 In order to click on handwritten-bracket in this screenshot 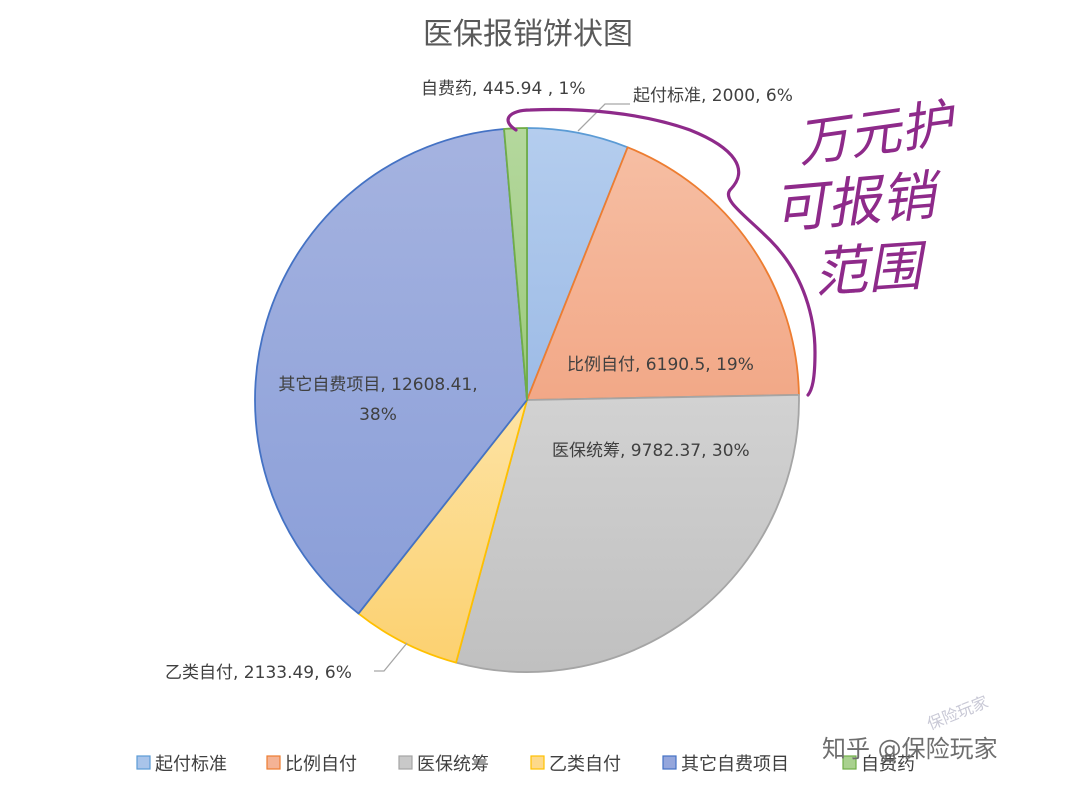, I will do `click(661, 252)`.